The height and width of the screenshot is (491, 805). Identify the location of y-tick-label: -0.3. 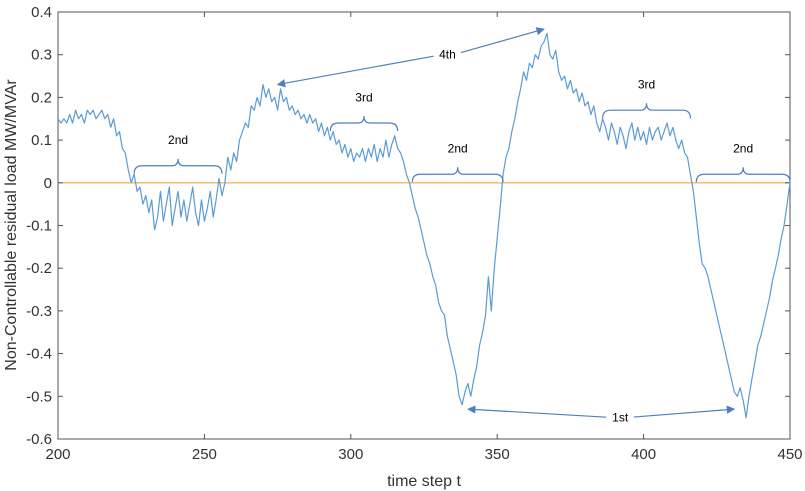
(39, 311).